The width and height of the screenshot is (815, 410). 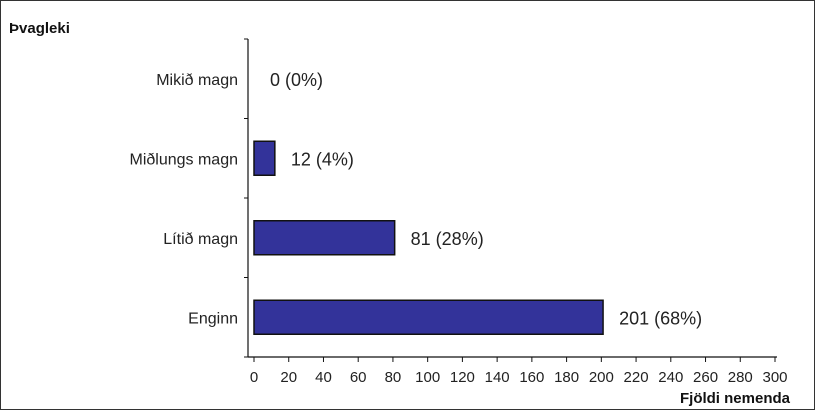 I want to click on x-tick-label: 100, so click(x=427, y=377).